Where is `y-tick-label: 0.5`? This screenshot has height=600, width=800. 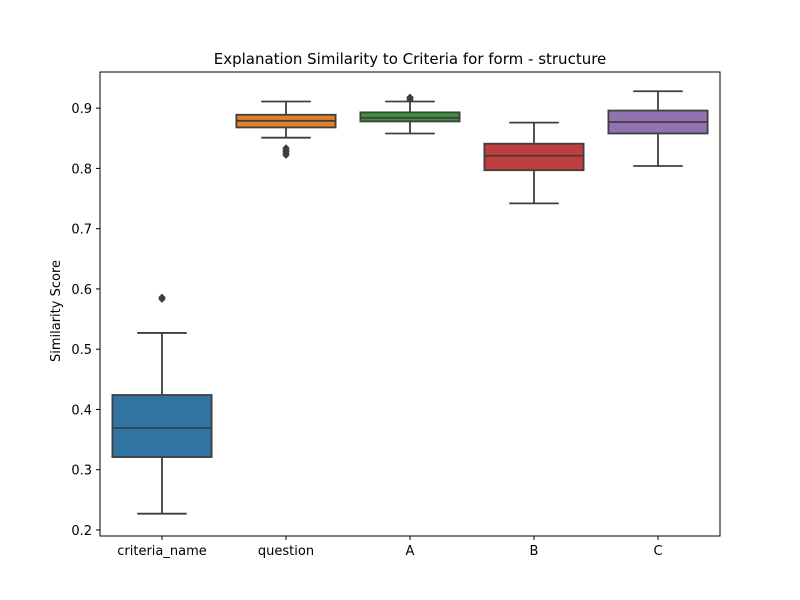 y-tick-label: 0.5 is located at coordinates (81, 350).